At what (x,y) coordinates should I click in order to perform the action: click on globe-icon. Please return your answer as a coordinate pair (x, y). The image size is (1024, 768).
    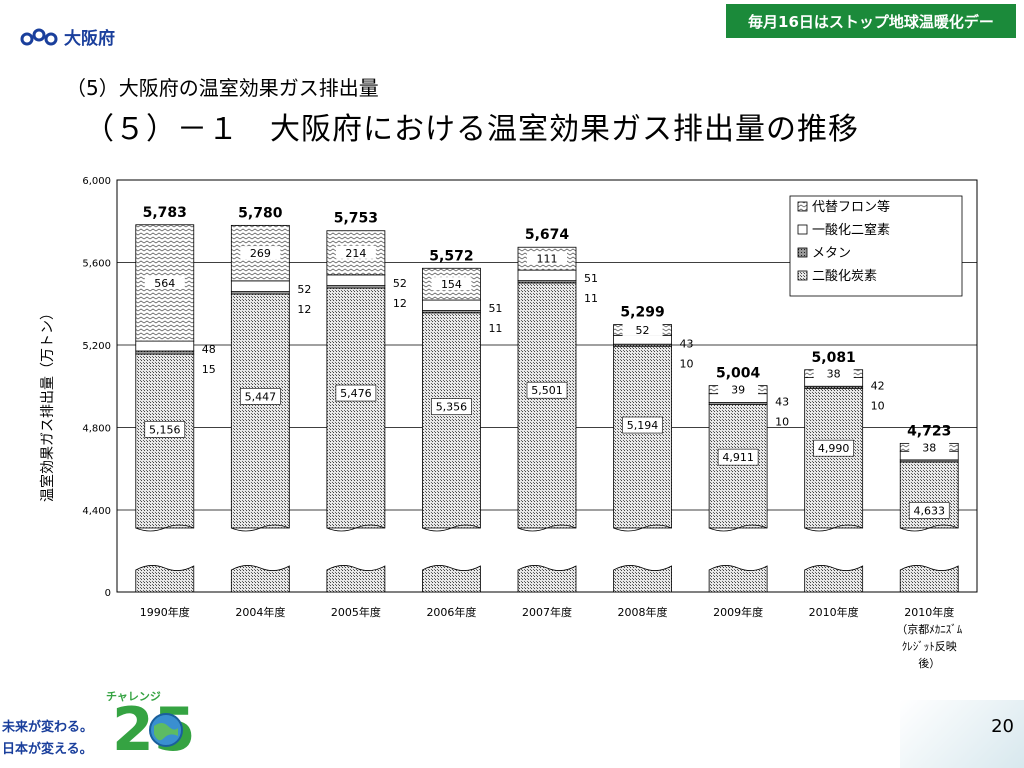
    Looking at the image, I should click on (166, 730).